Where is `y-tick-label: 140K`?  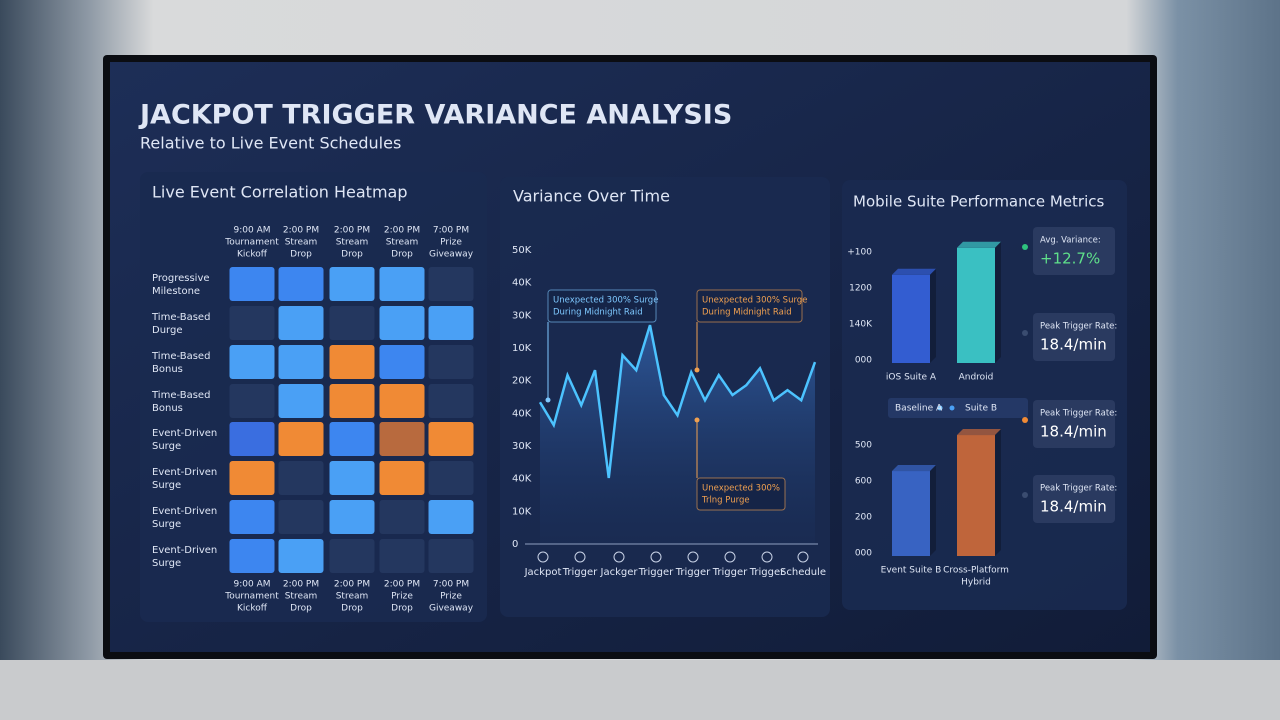 y-tick-label: 140K is located at coordinates (861, 325).